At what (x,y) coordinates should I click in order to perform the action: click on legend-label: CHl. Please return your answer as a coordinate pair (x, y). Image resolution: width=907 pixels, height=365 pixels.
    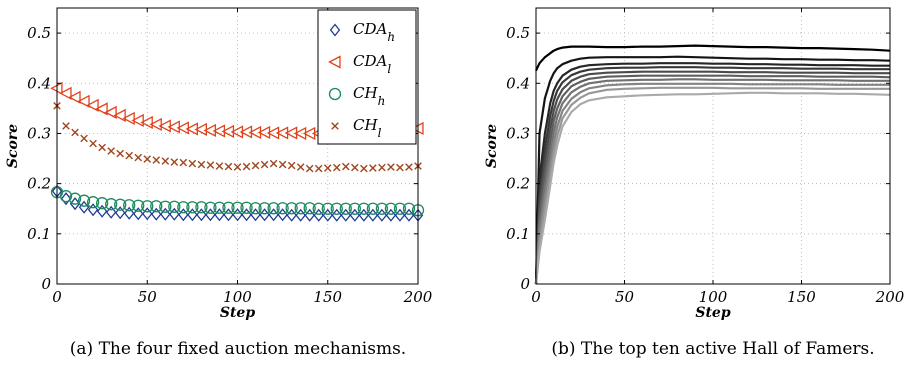
    Looking at the image, I should click on (367, 128).